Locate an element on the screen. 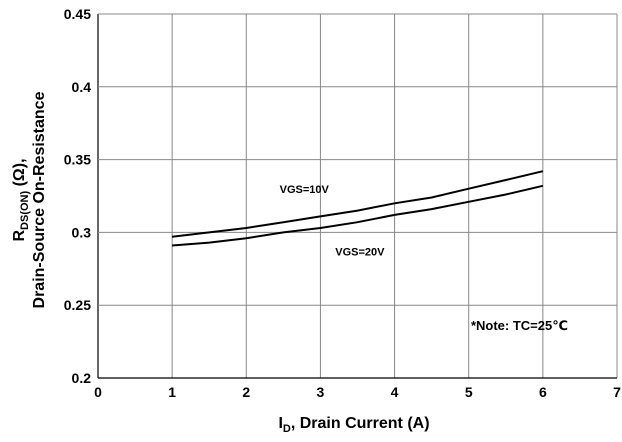 The height and width of the screenshot is (442, 622). y-tick-label: 0.25 is located at coordinates (77, 305).